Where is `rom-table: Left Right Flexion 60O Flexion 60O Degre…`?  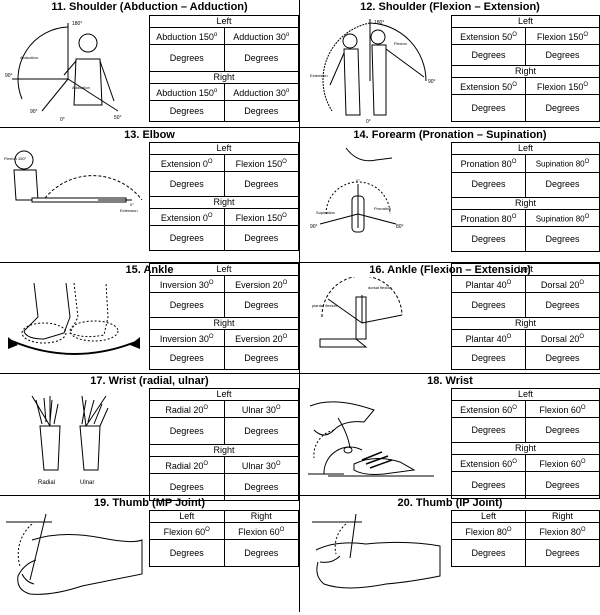
rom-table: Left Right Flexion 60O Flexion 60O Degre… is located at coordinates (224, 538).